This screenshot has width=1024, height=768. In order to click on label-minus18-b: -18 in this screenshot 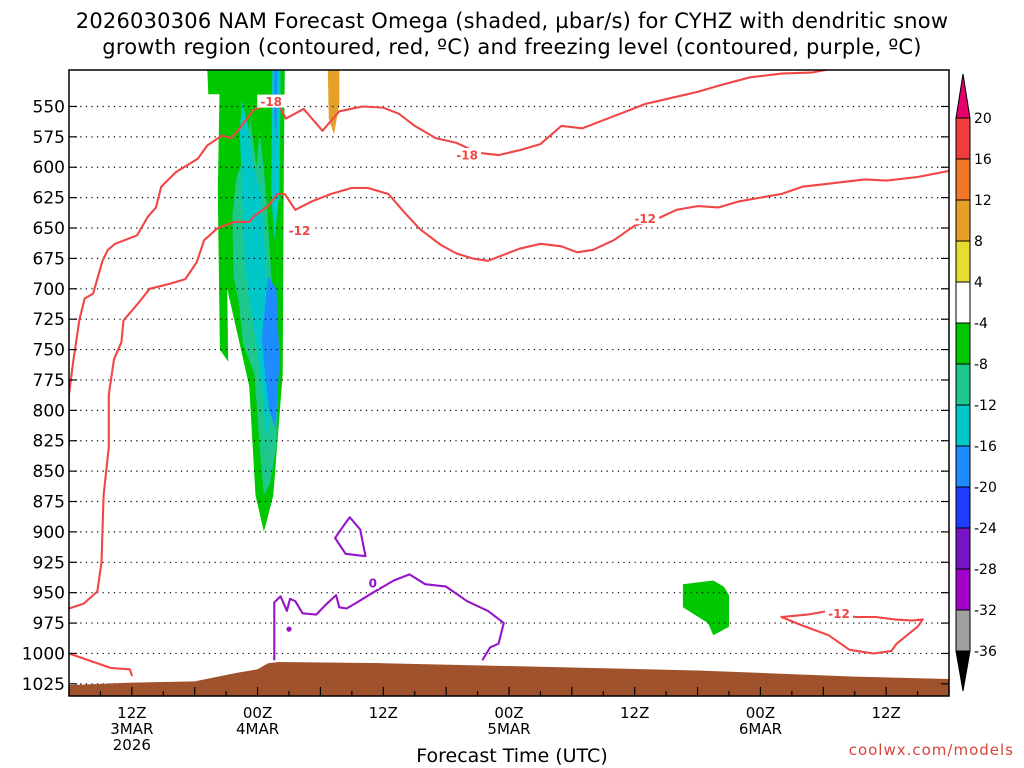, I will do `click(467, 156)`.